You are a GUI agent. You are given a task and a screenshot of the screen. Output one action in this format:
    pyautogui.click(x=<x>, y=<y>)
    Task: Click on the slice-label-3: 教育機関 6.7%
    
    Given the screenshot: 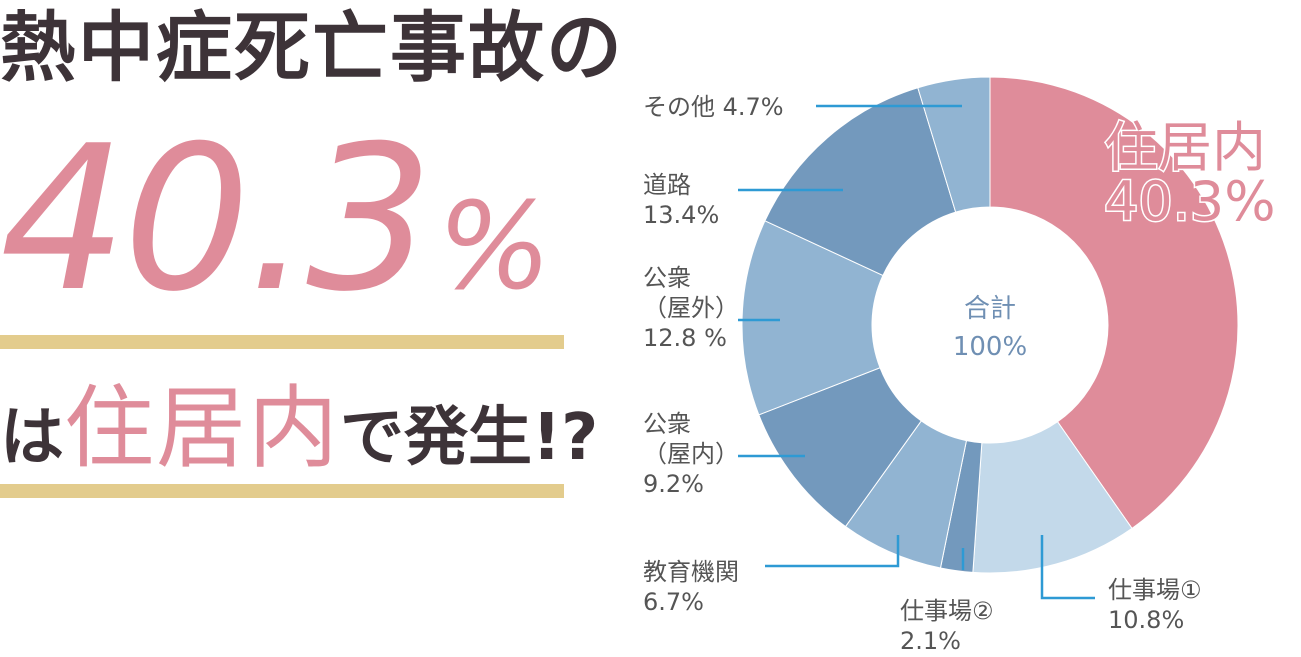 What is the action you would take?
    pyautogui.click(x=691, y=587)
    